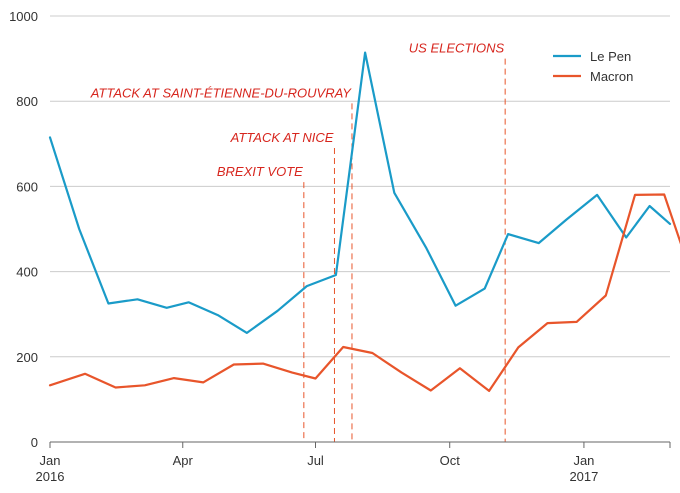  I want to click on x-tick-year-label: 2017, so click(583, 476).